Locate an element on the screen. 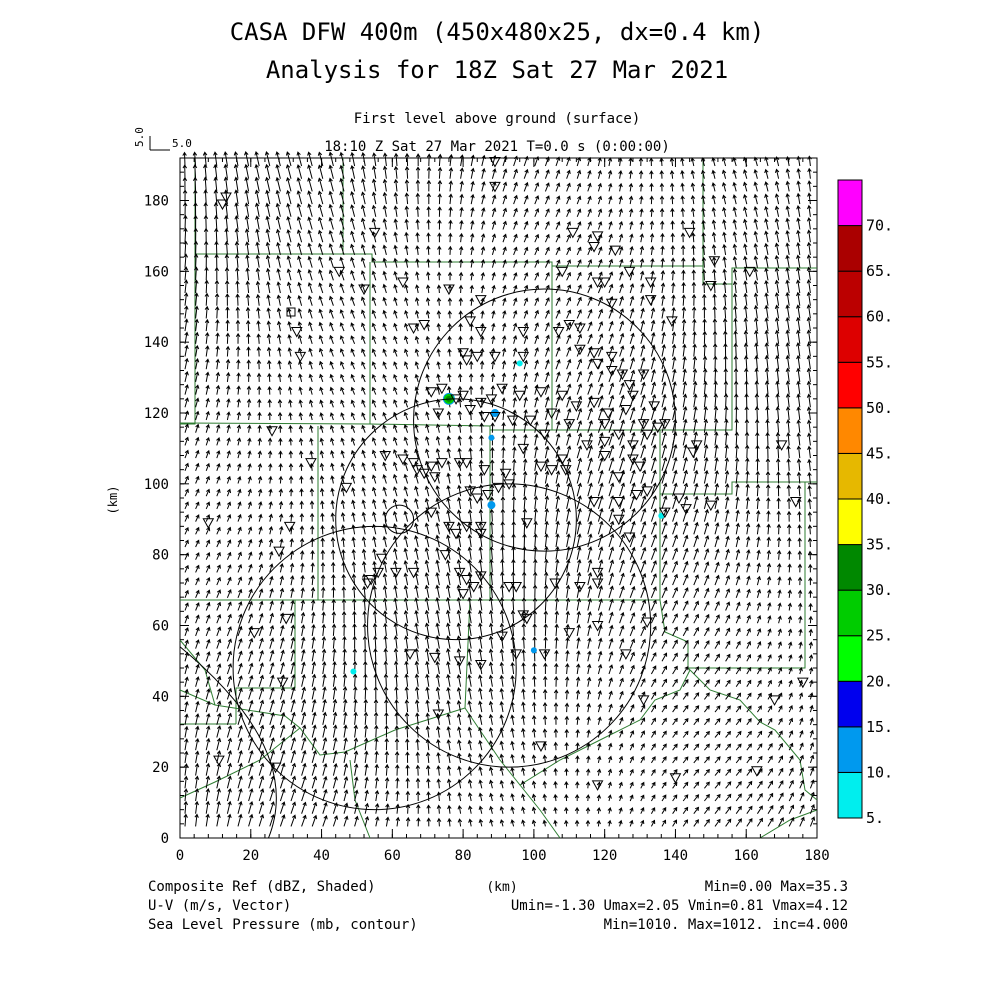 The height and width of the screenshot is (1000, 1000). footer-uv-minmax: Umin=-1.30 Umax=2.05 Vmin=0.81 Vmax=4.12 is located at coordinates (679, 906).